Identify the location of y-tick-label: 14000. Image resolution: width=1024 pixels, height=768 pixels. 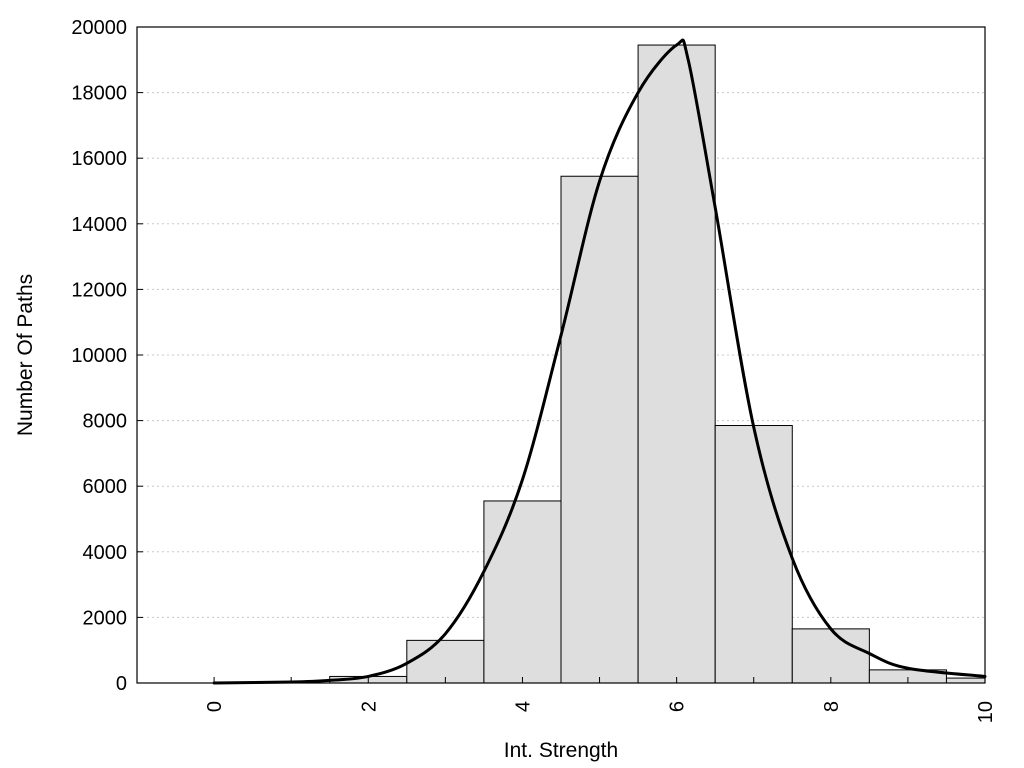
(99, 225).